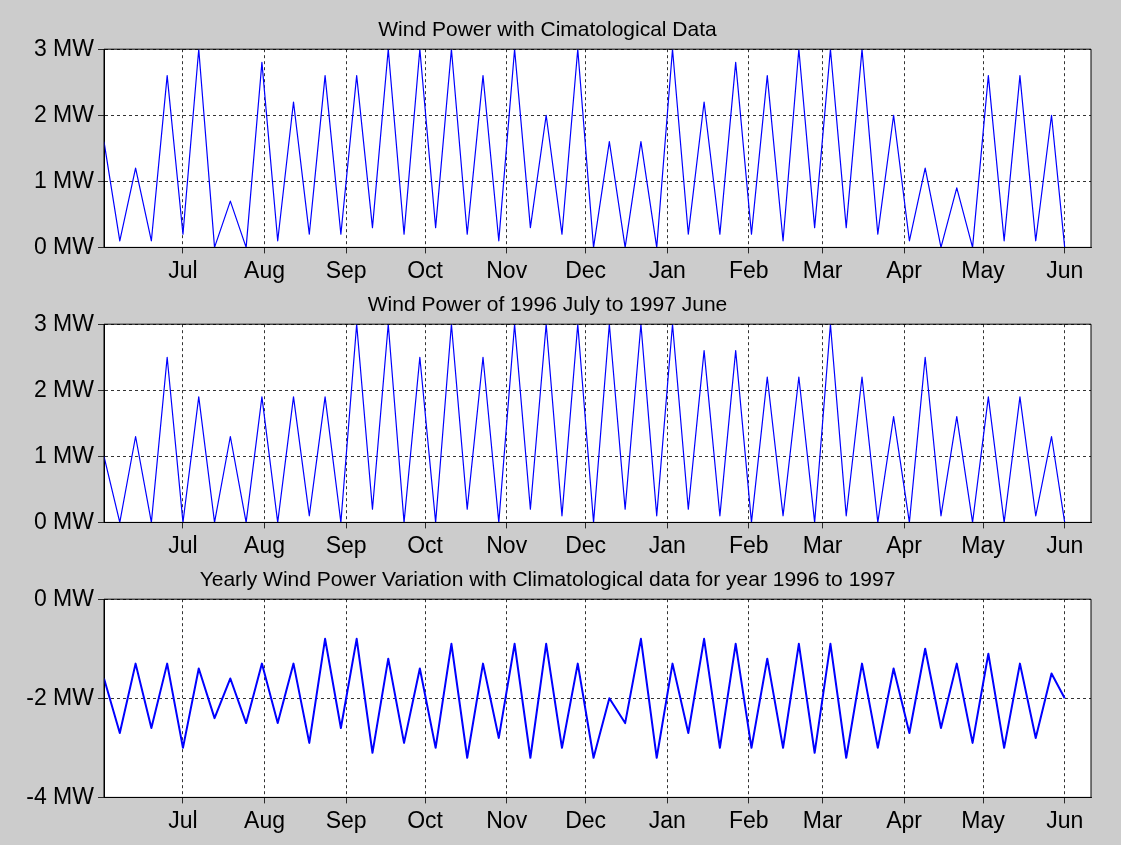 This screenshot has height=845, width=1121. What do you see at coordinates (60, 795) in the screenshot?
I see `y-tick-label: -4 MW` at bounding box center [60, 795].